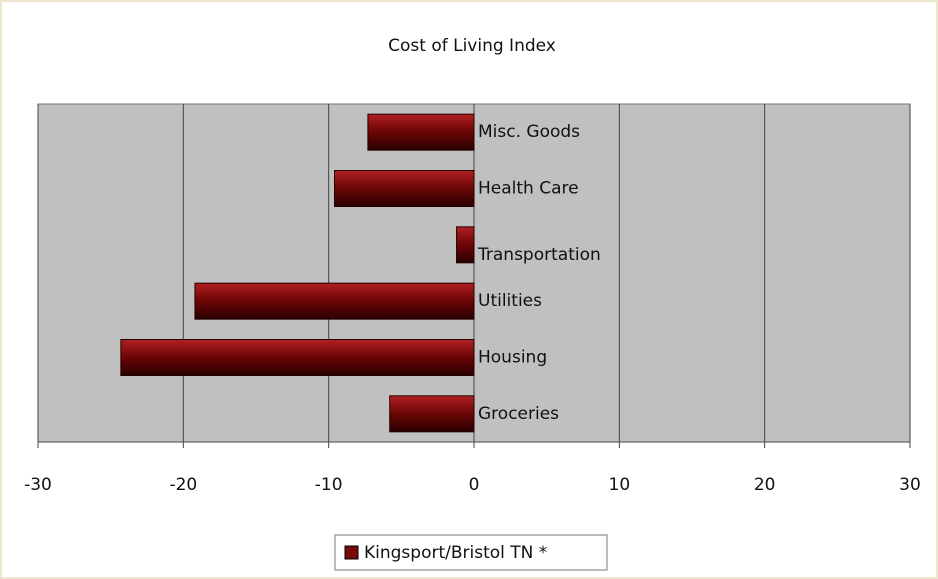 The image size is (938, 579). I want to click on x-tick-label: 10, so click(620, 485).